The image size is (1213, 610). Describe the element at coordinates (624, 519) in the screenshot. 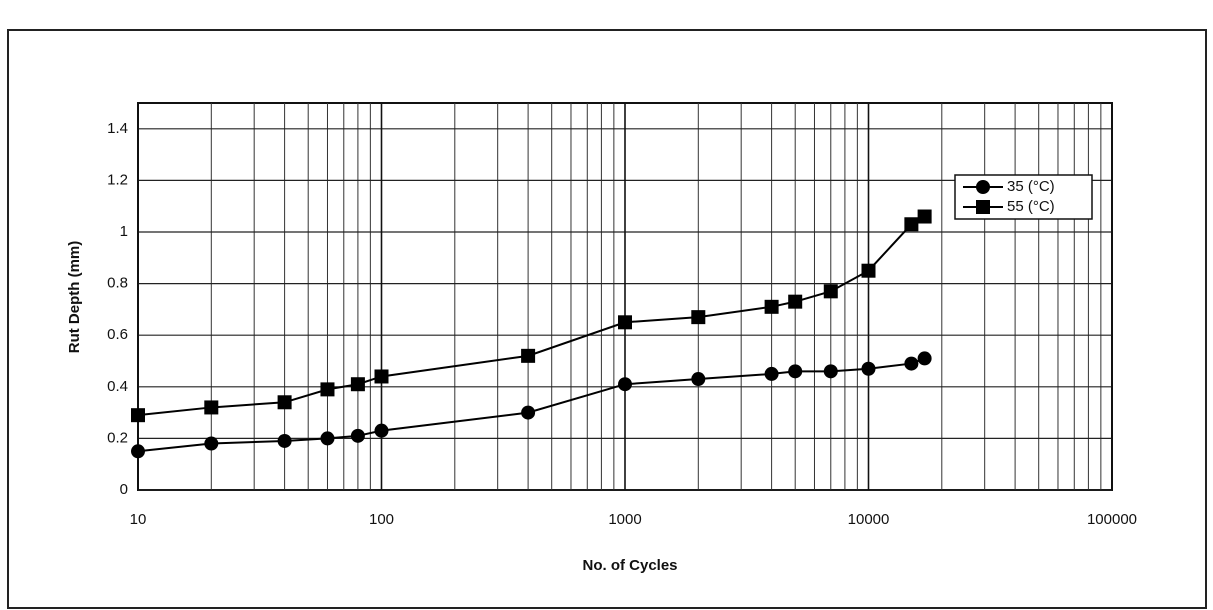

I see `x-tick-label: 1000` at that location.